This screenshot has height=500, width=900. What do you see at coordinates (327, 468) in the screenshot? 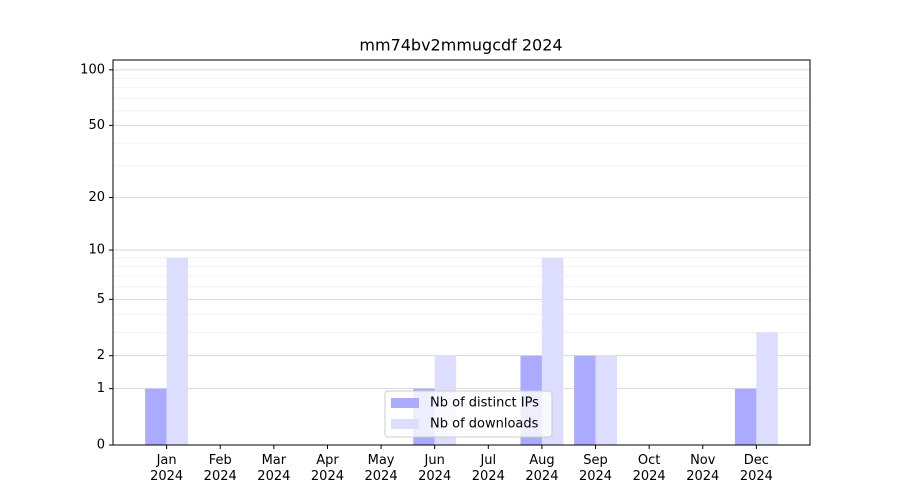
I see `x-tick-label: Apr 2024` at bounding box center [327, 468].